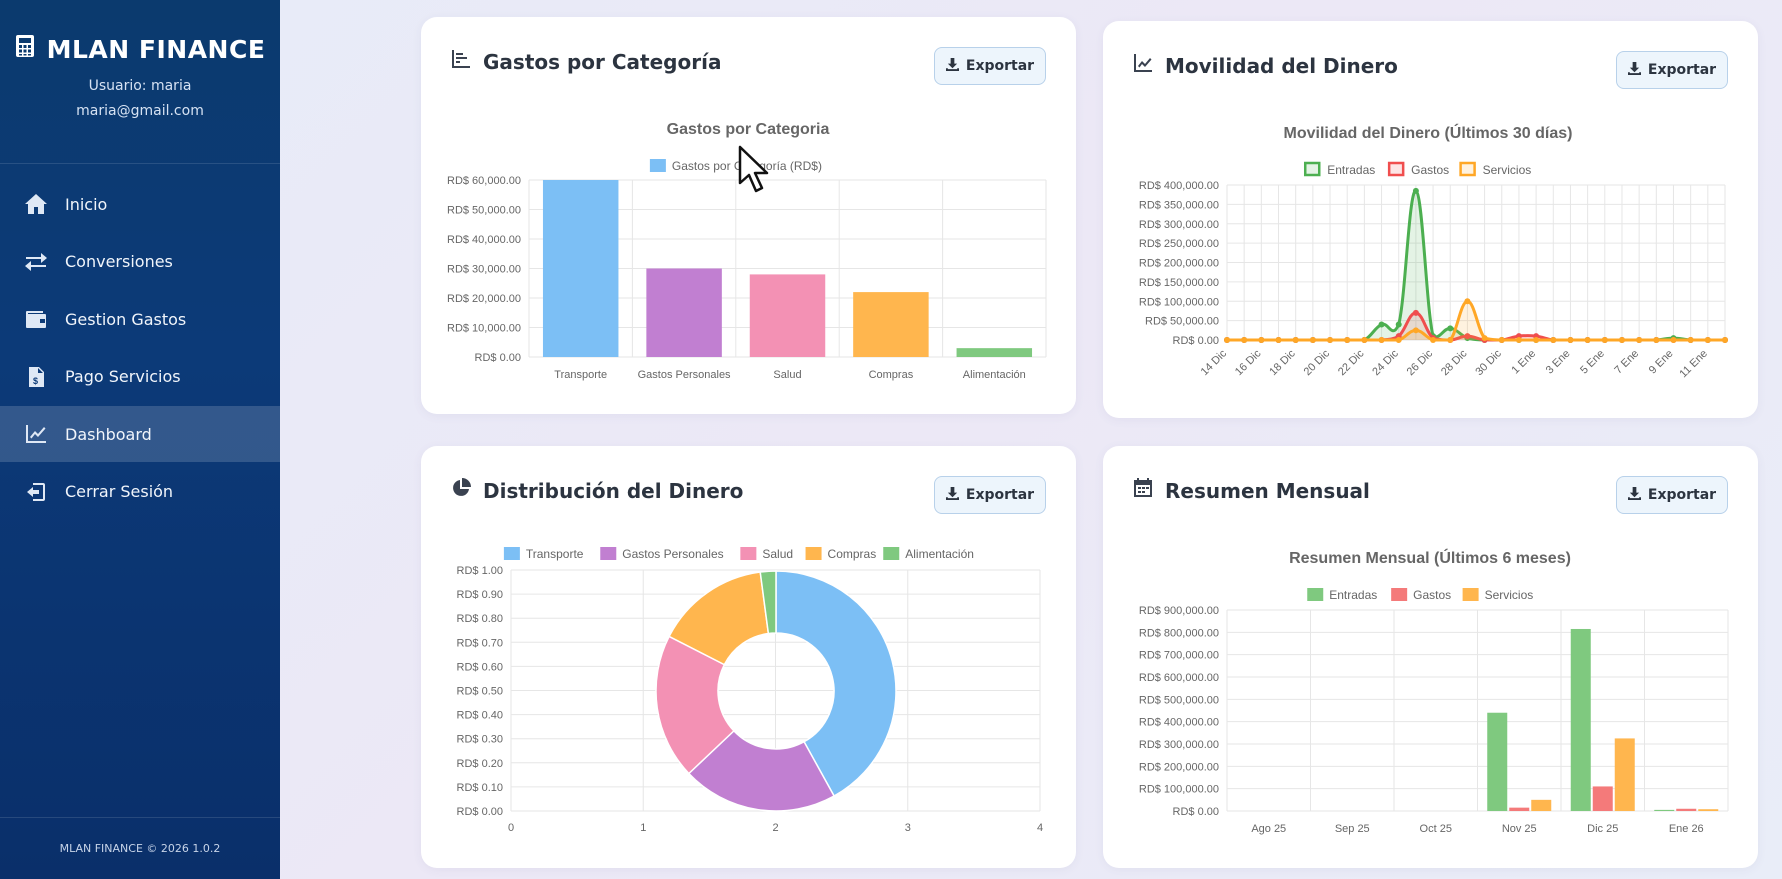 The width and height of the screenshot is (1782, 879). I want to click on sidebar-item-pago-servicios: $ Pago Servicios, so click(140, 377).